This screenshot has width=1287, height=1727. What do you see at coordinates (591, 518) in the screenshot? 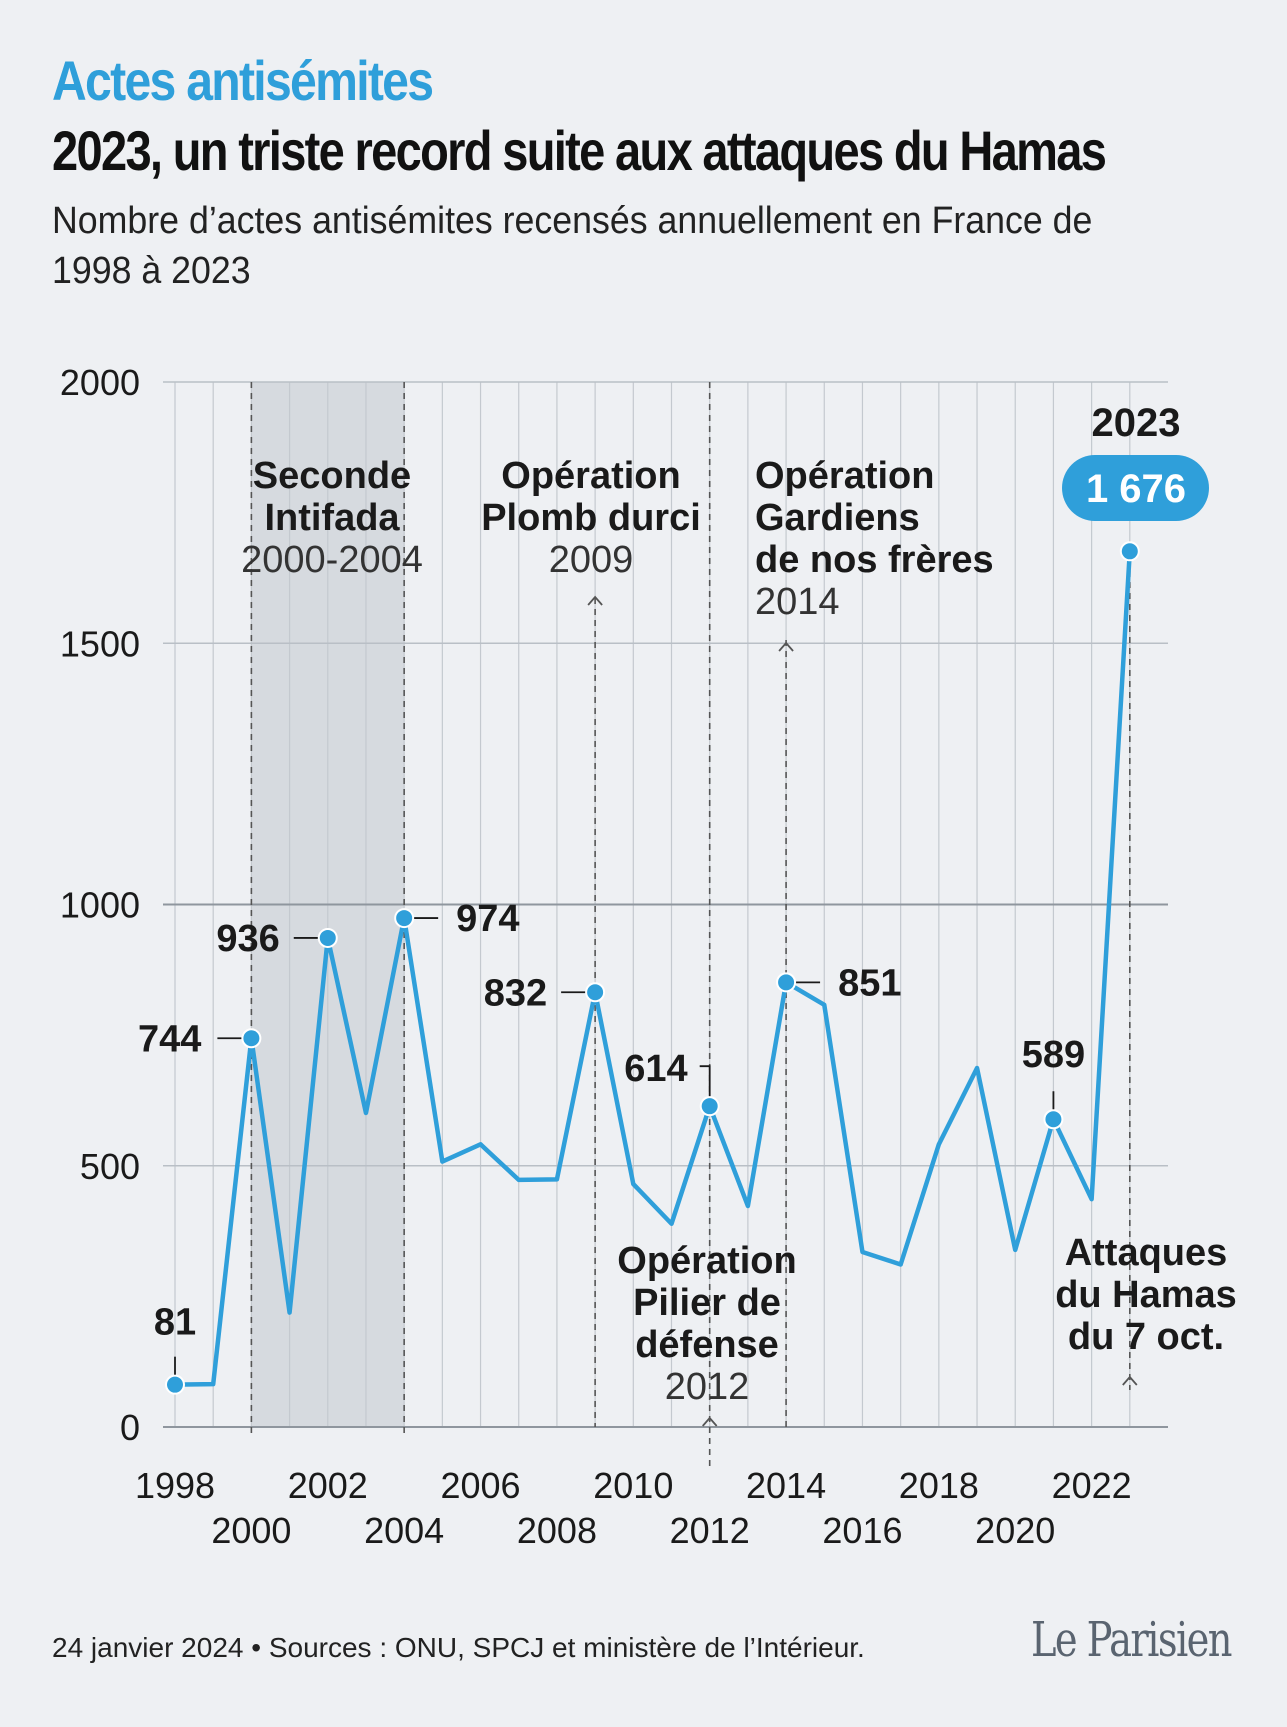
I see `event-label: Plomb durci` at bounding box center [591, 518].